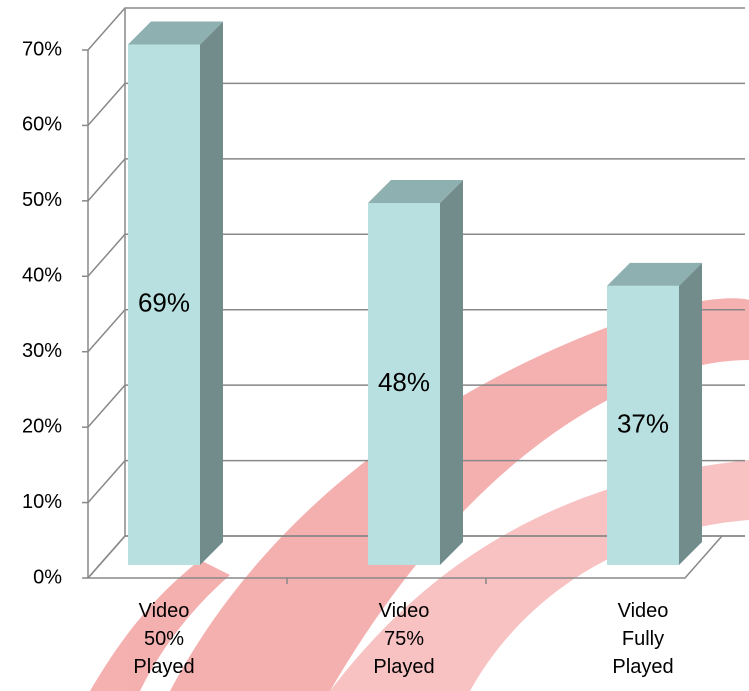  What do you see at coordinates (643, 639) in the screenshot?
I see `x-tick-label: Video Fully Played` at bounding box center [643, 639].